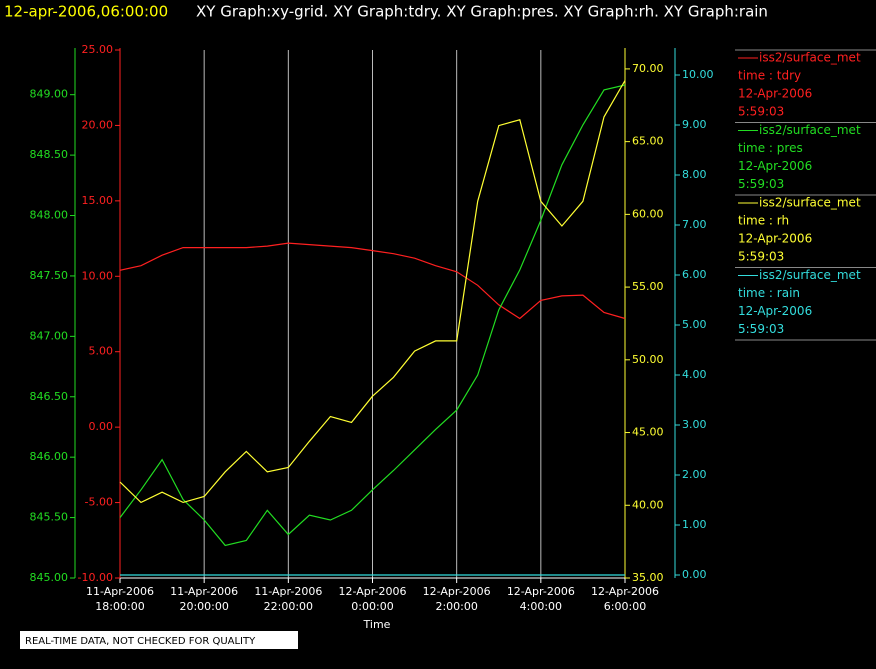  Describe the element at coordinates (377, 624) in the screenshot. I see `x-axis-label: Time` at that location.